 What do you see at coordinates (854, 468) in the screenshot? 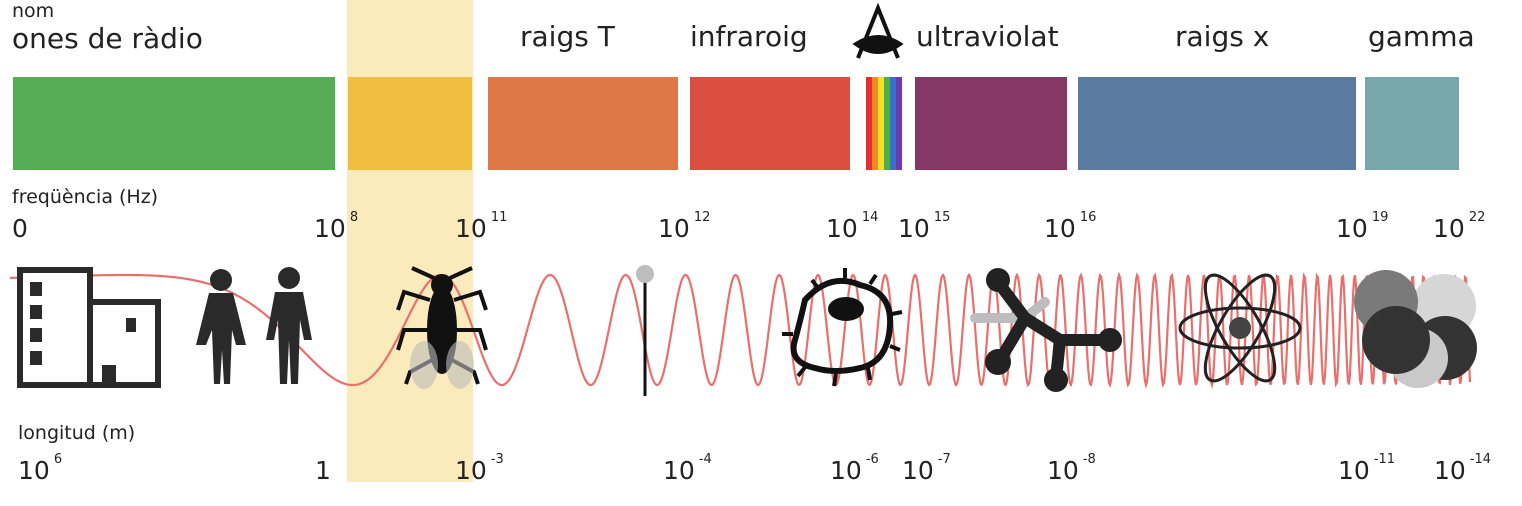
I see `wavelength-tick: 10 -6` at bounding box center [854, 468].